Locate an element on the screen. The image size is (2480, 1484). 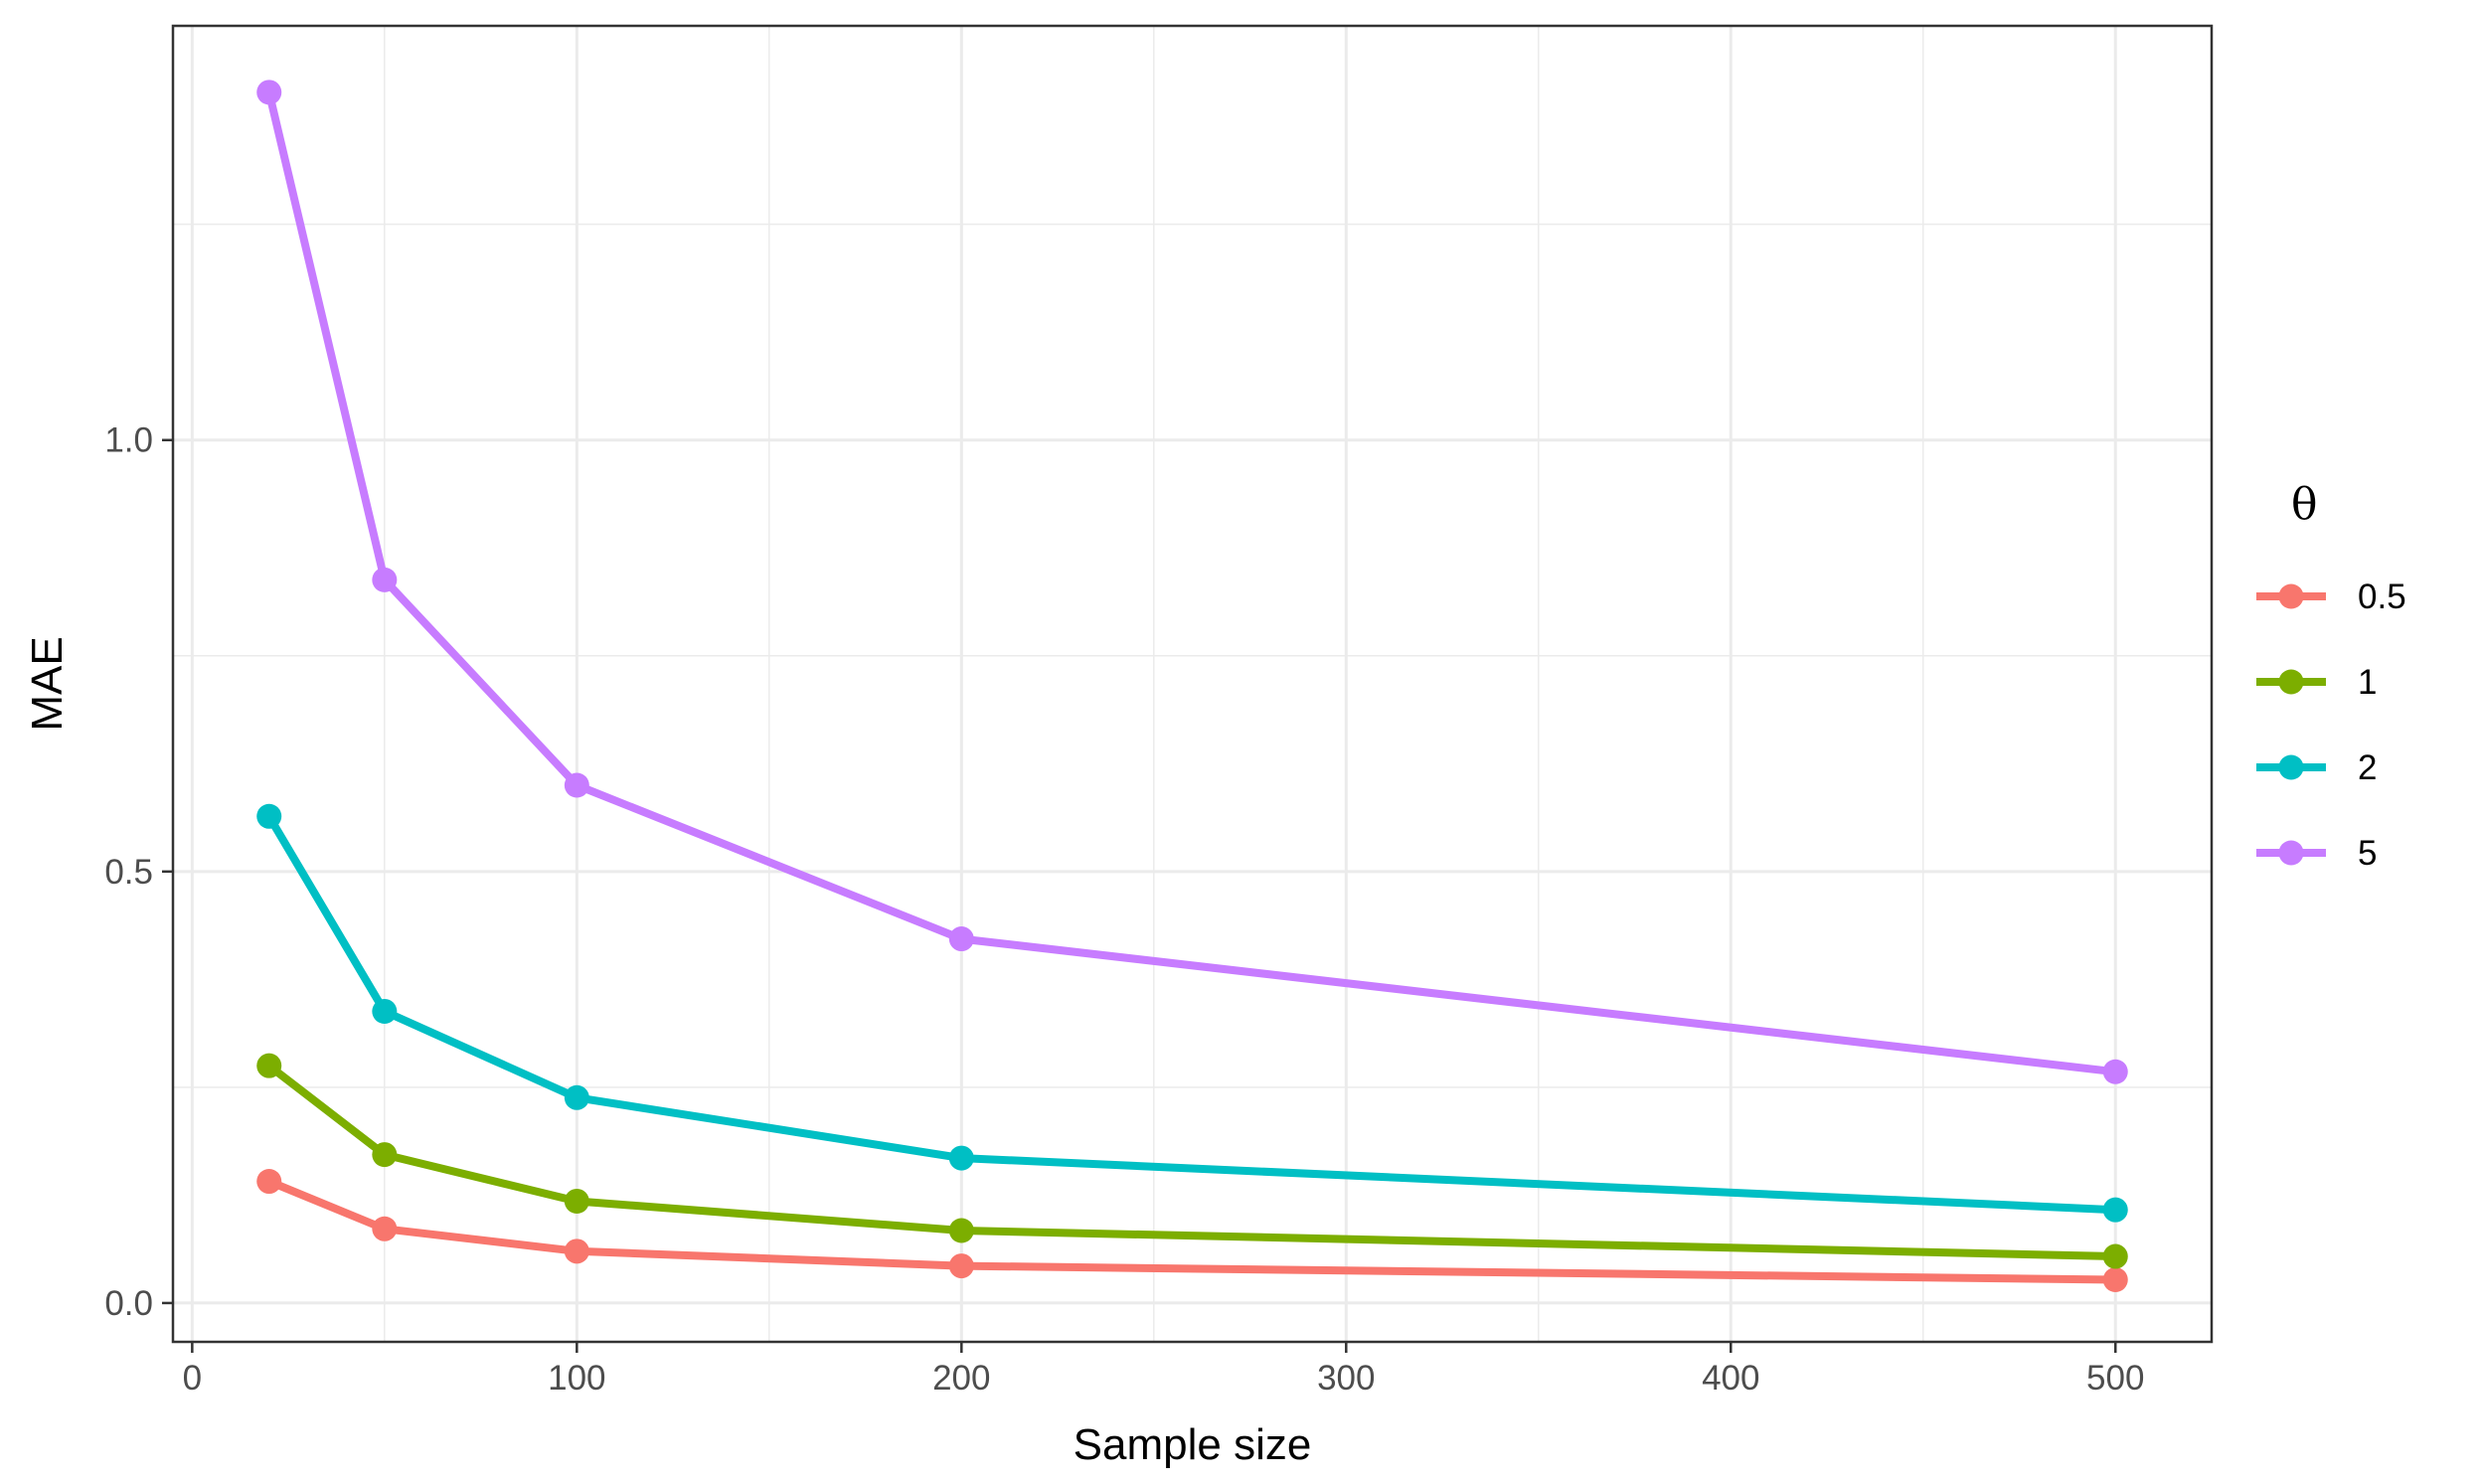
legend-label-1: 1 is located at coordinates (2368, 682).